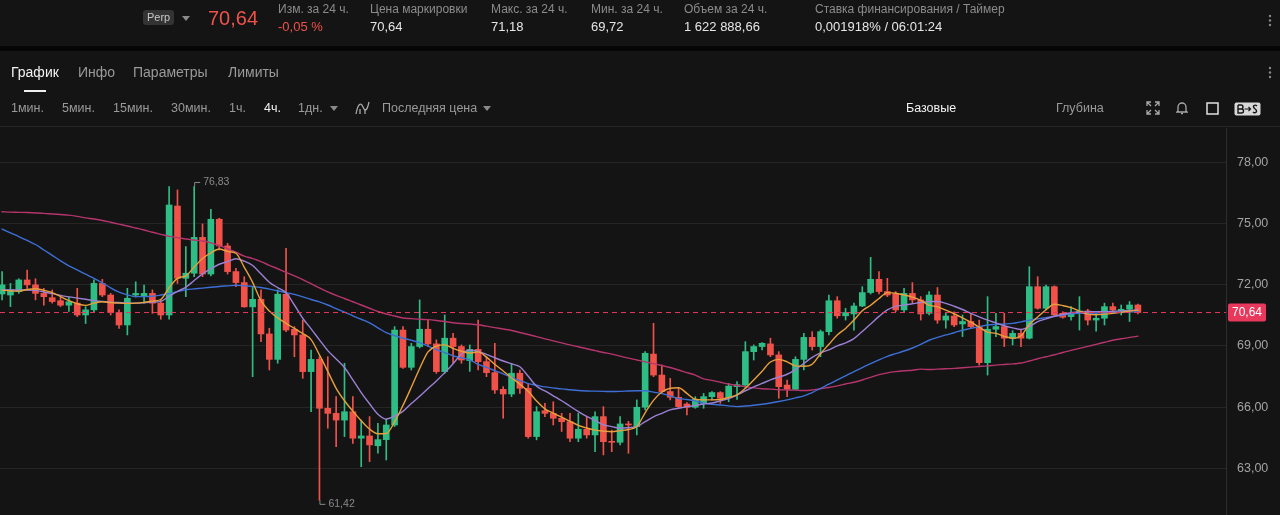 Image resolution: width=1280 pixels, height=515 pixels. I want to click on text: Параметры, so click(170, 72).